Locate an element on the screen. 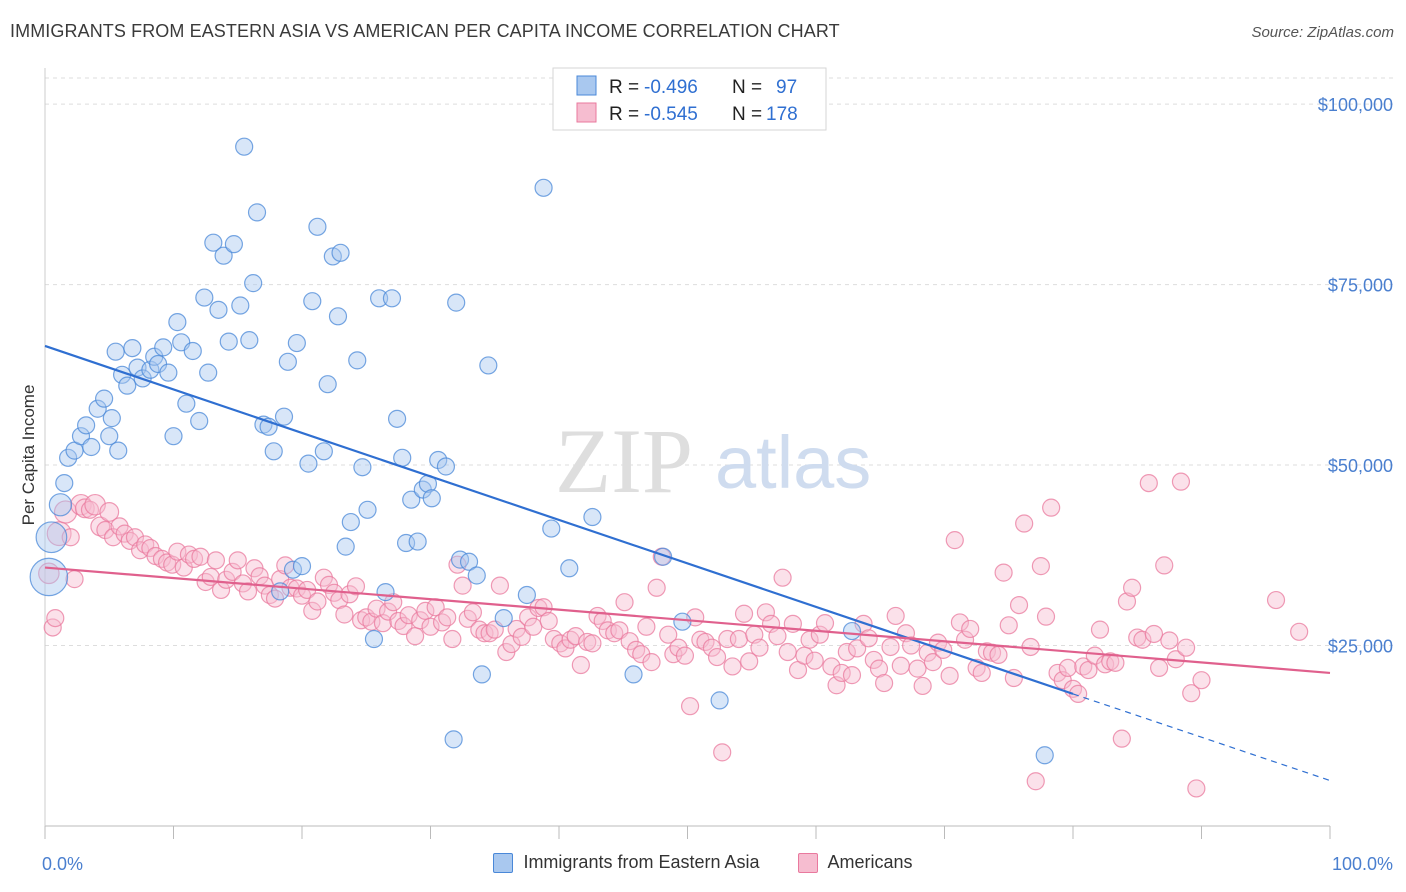 The height and width of the screenshot is (892, 1406). stats-legend-box is located at coordinates (689, 99).